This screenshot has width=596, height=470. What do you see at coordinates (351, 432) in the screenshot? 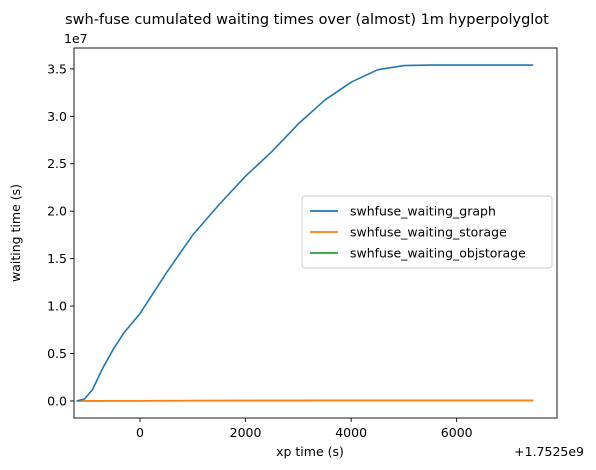
I see `x-tick-label: 4000` at bounding box center [351, 432].